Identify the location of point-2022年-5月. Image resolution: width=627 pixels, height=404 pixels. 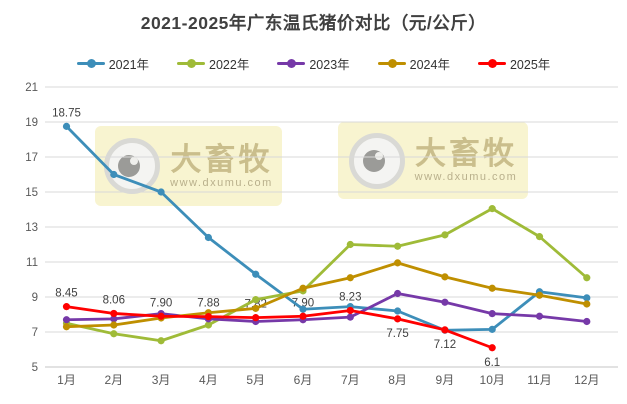
(256, 300).